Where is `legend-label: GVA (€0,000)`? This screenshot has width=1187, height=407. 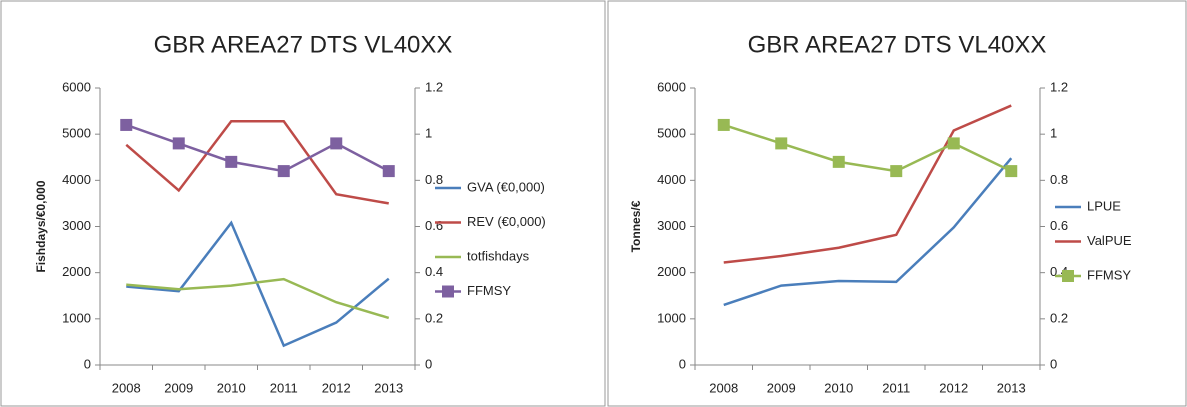
legend-label: GVA (€0,000) is located at coordinates (506, 186).